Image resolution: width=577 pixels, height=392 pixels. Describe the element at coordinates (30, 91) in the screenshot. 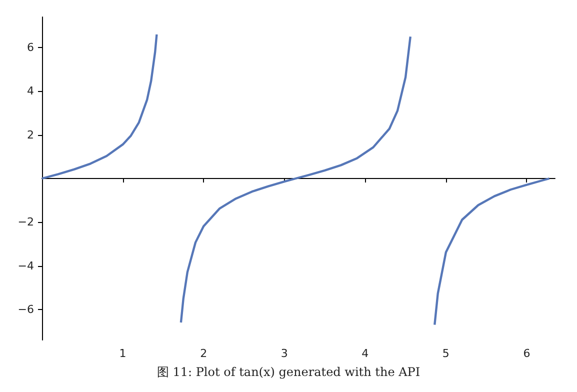

I see `y-tick-label: 4` at that location.